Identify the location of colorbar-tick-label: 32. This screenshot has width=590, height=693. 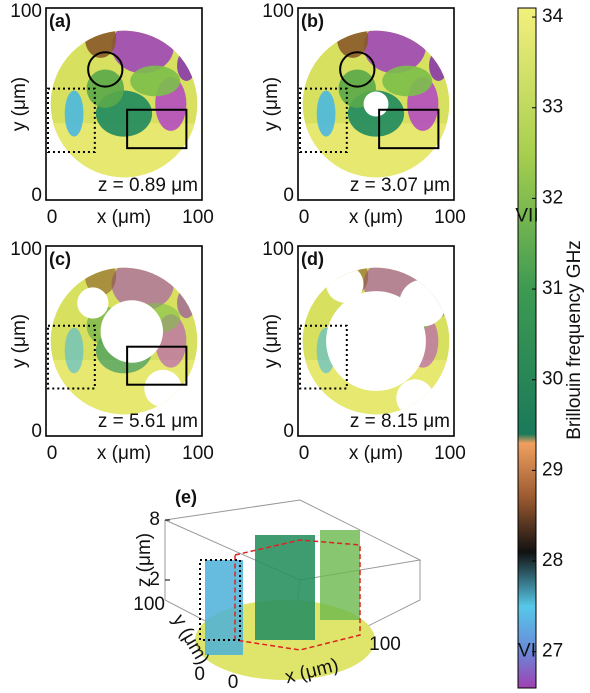
(552, 197).